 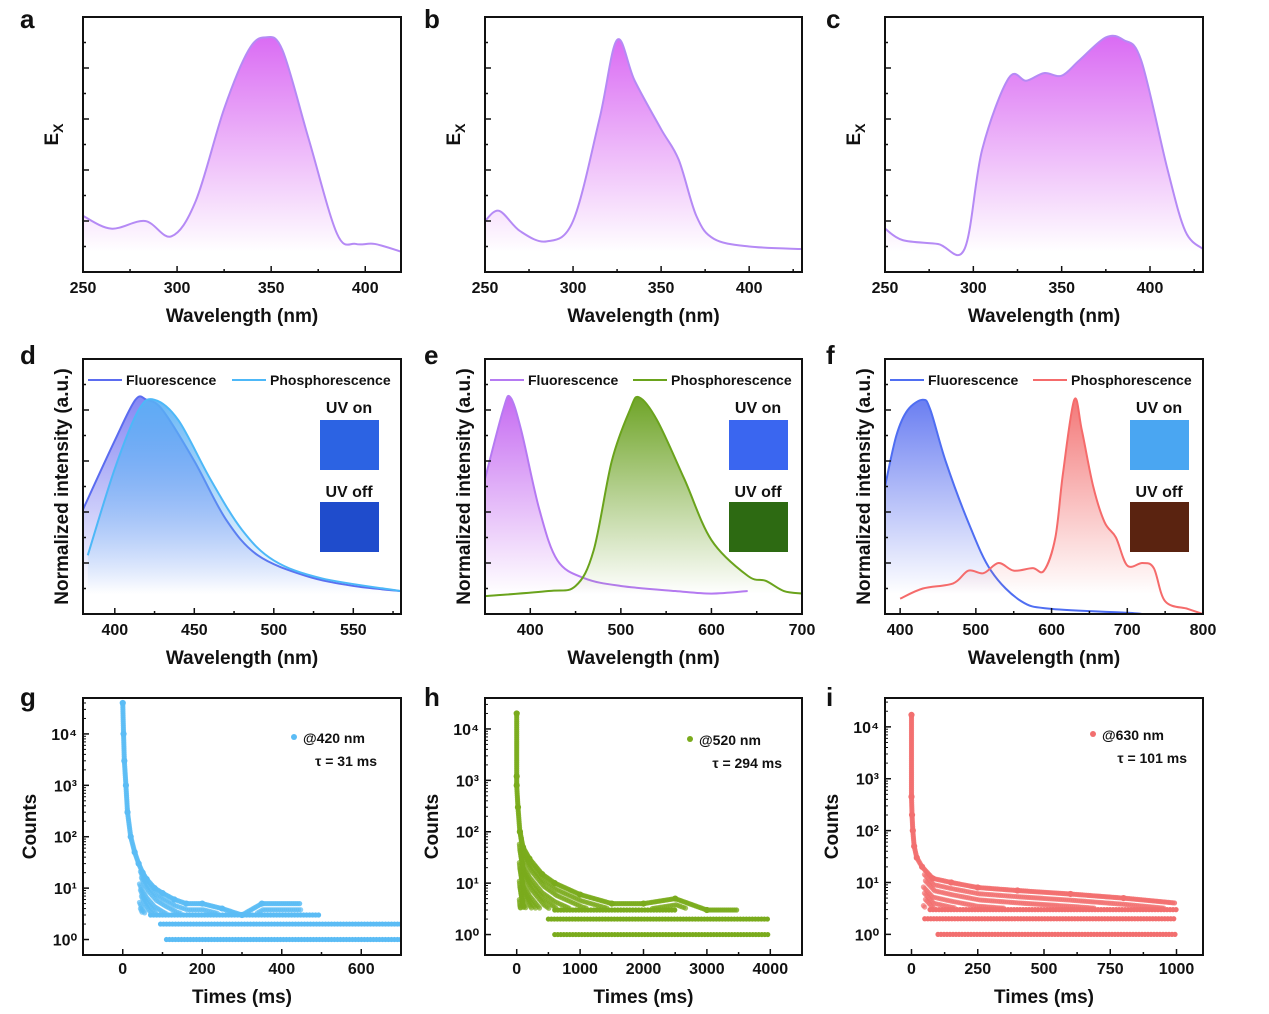 I want to click on legend-label: @630 nm, so click(x=1133, y=735).